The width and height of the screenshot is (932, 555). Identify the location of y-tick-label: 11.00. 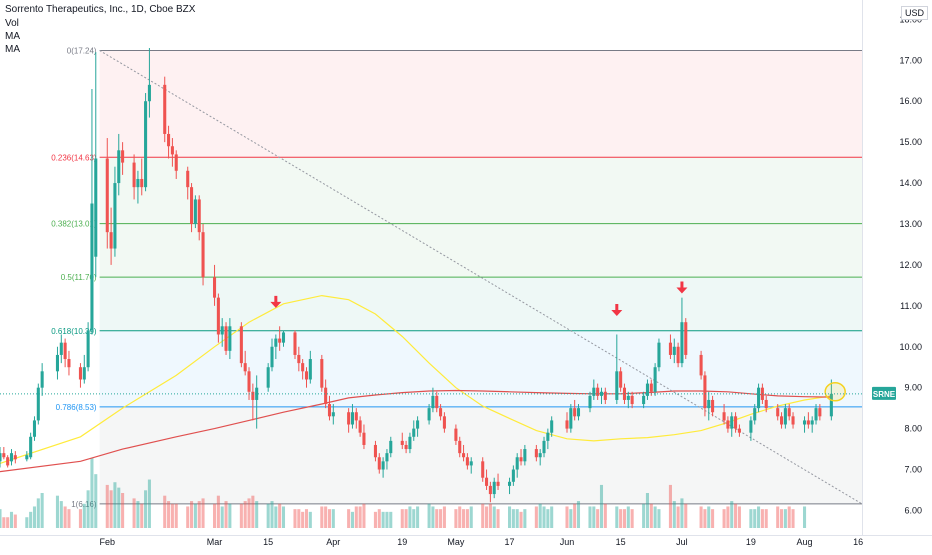
(911, 306).